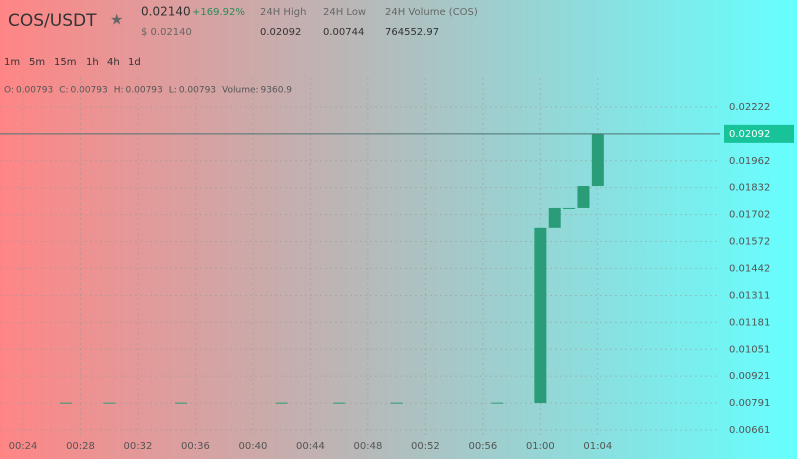 This screenshot has height=459, width=797. I want to click on y-tick-label: 0.01051, so click(749, 349).